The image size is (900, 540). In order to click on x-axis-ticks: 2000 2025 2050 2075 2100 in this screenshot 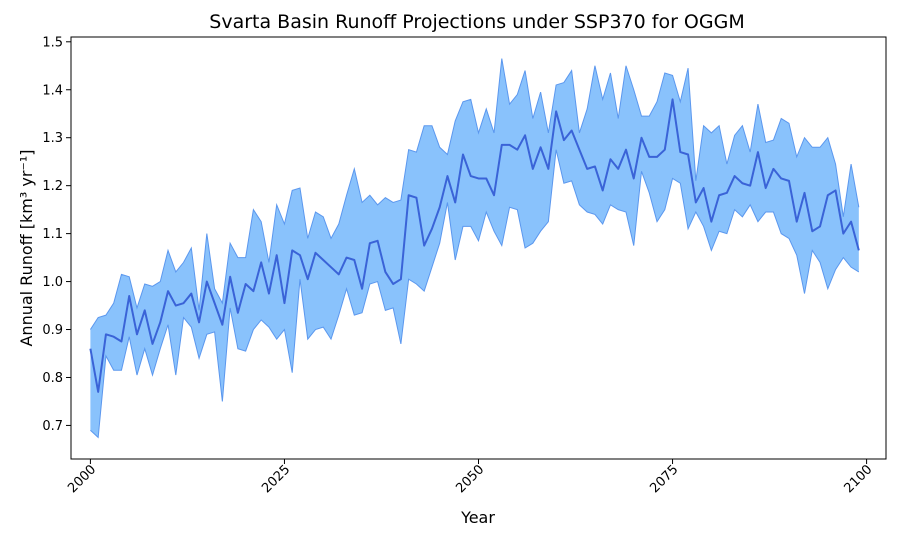, I will do `click(470, 477)`.